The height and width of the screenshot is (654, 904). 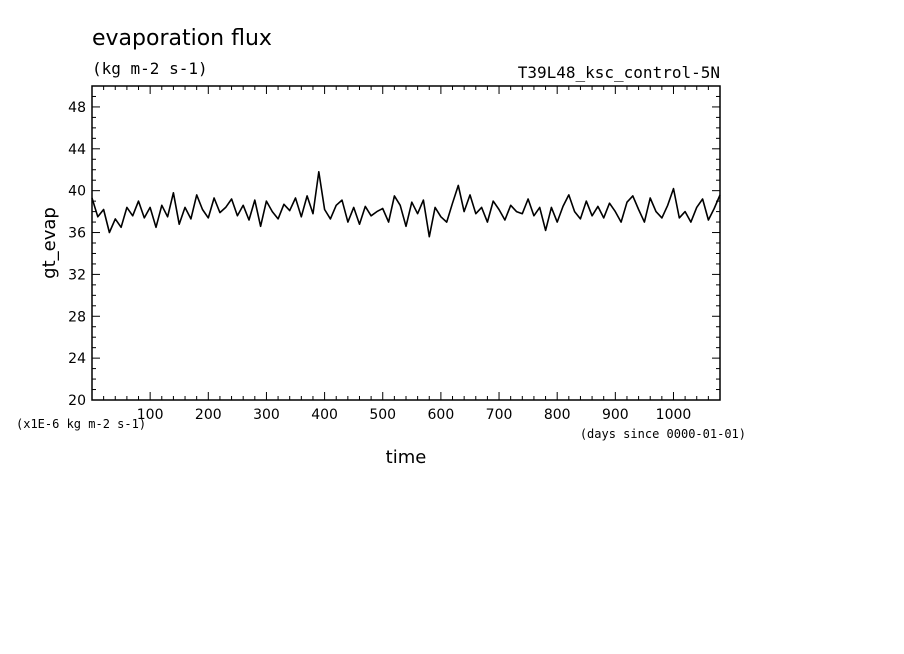 What do you see at coordinates (208, 415) in the screenshot?
I see `x-tick-label: 200` at bounding box center [208, 415].